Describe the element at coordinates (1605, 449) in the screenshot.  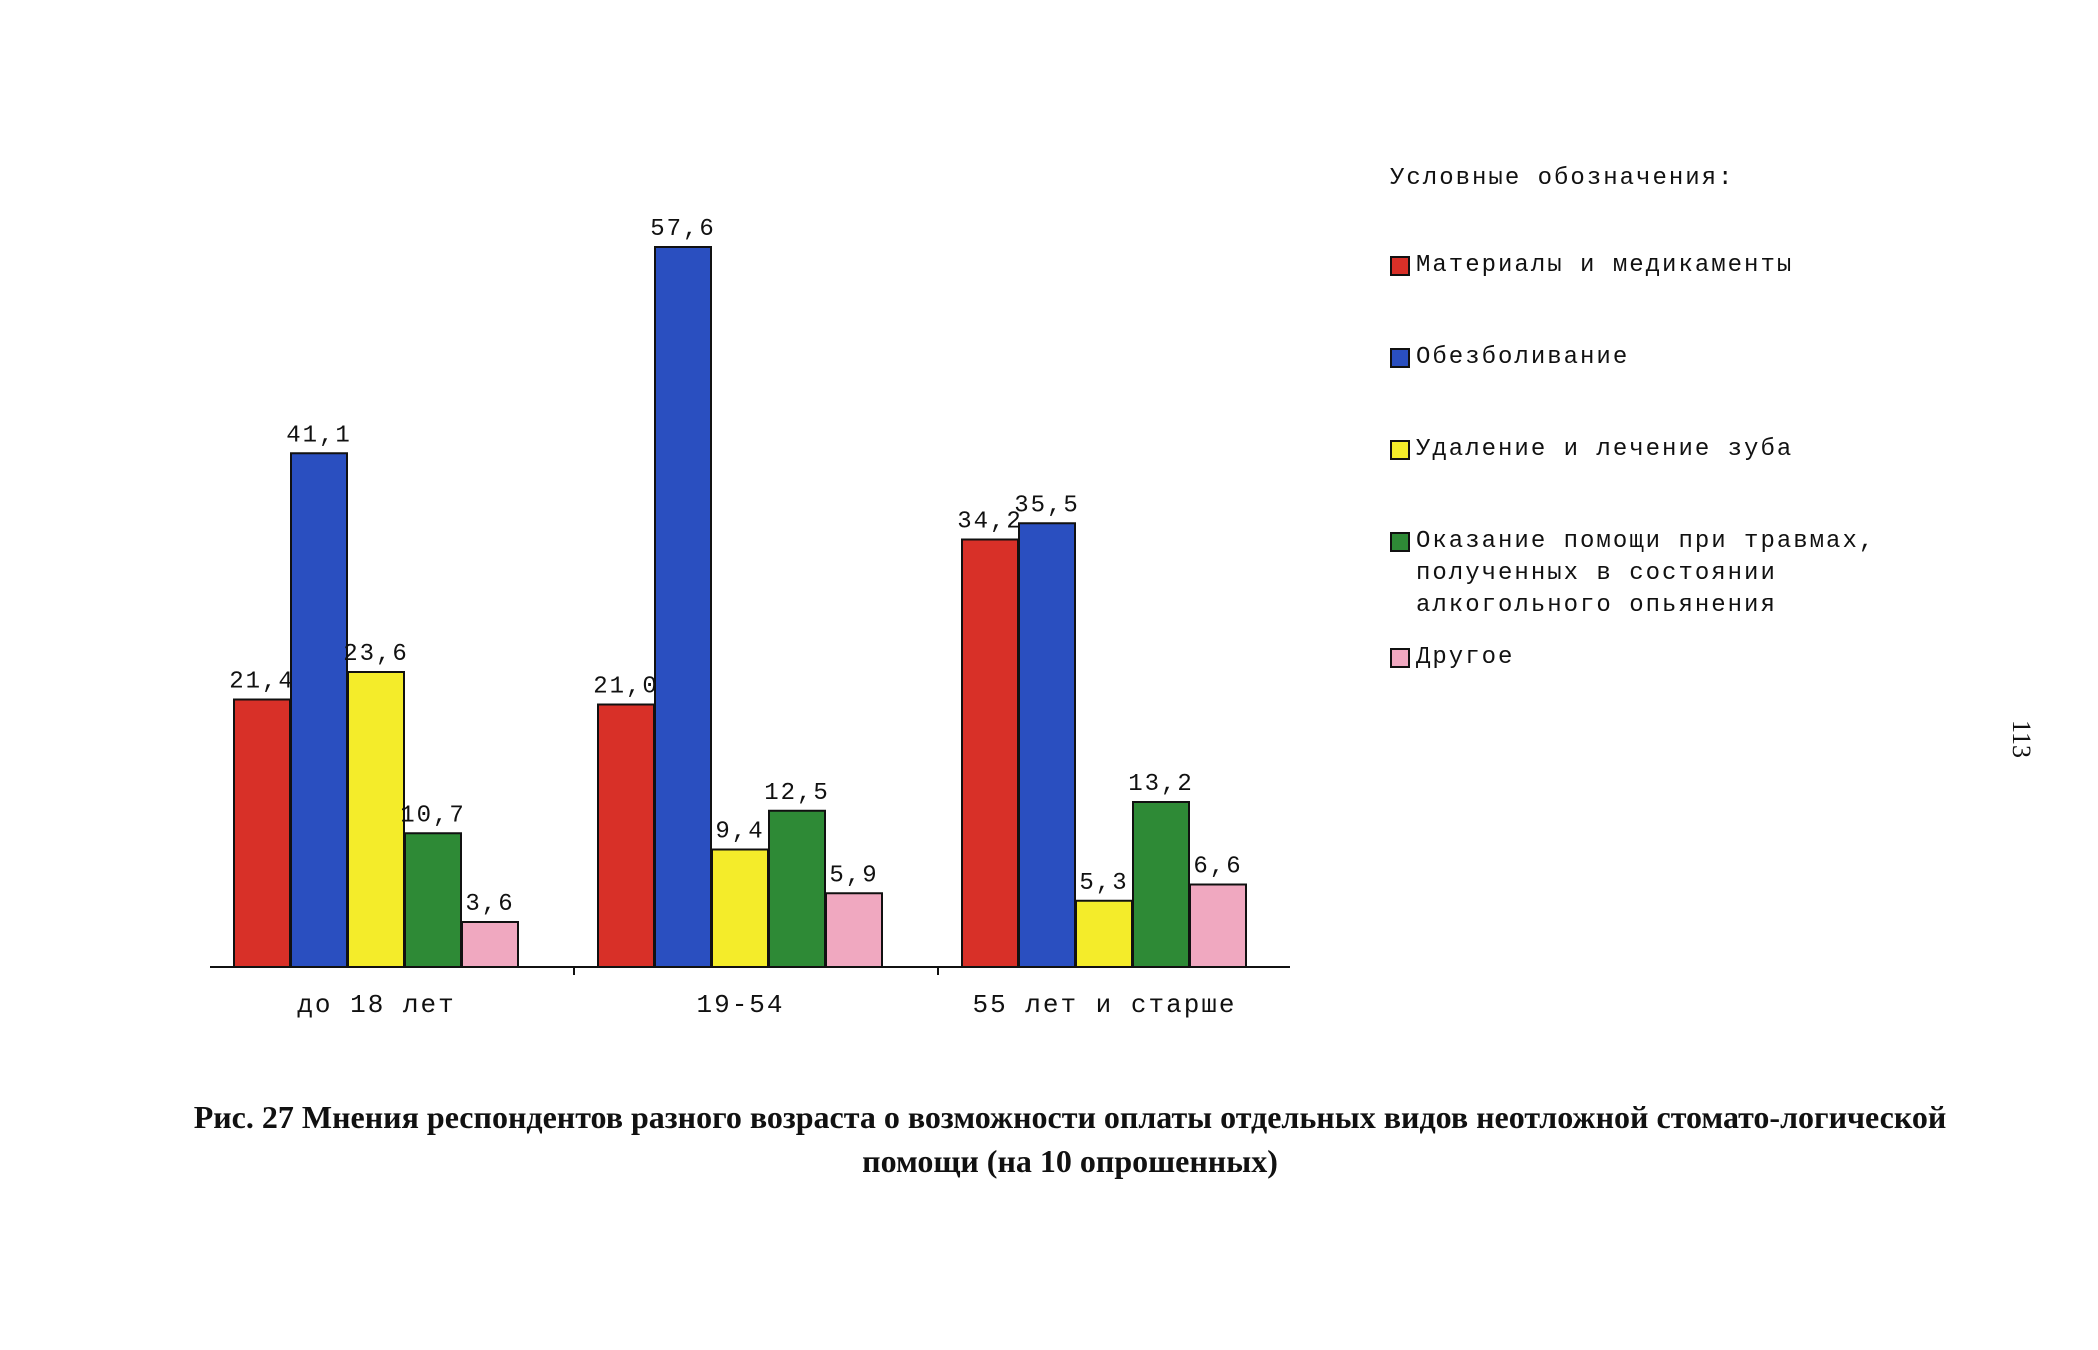
I see `legend-label-extraction: Удаление и лечение зуба` at that location.